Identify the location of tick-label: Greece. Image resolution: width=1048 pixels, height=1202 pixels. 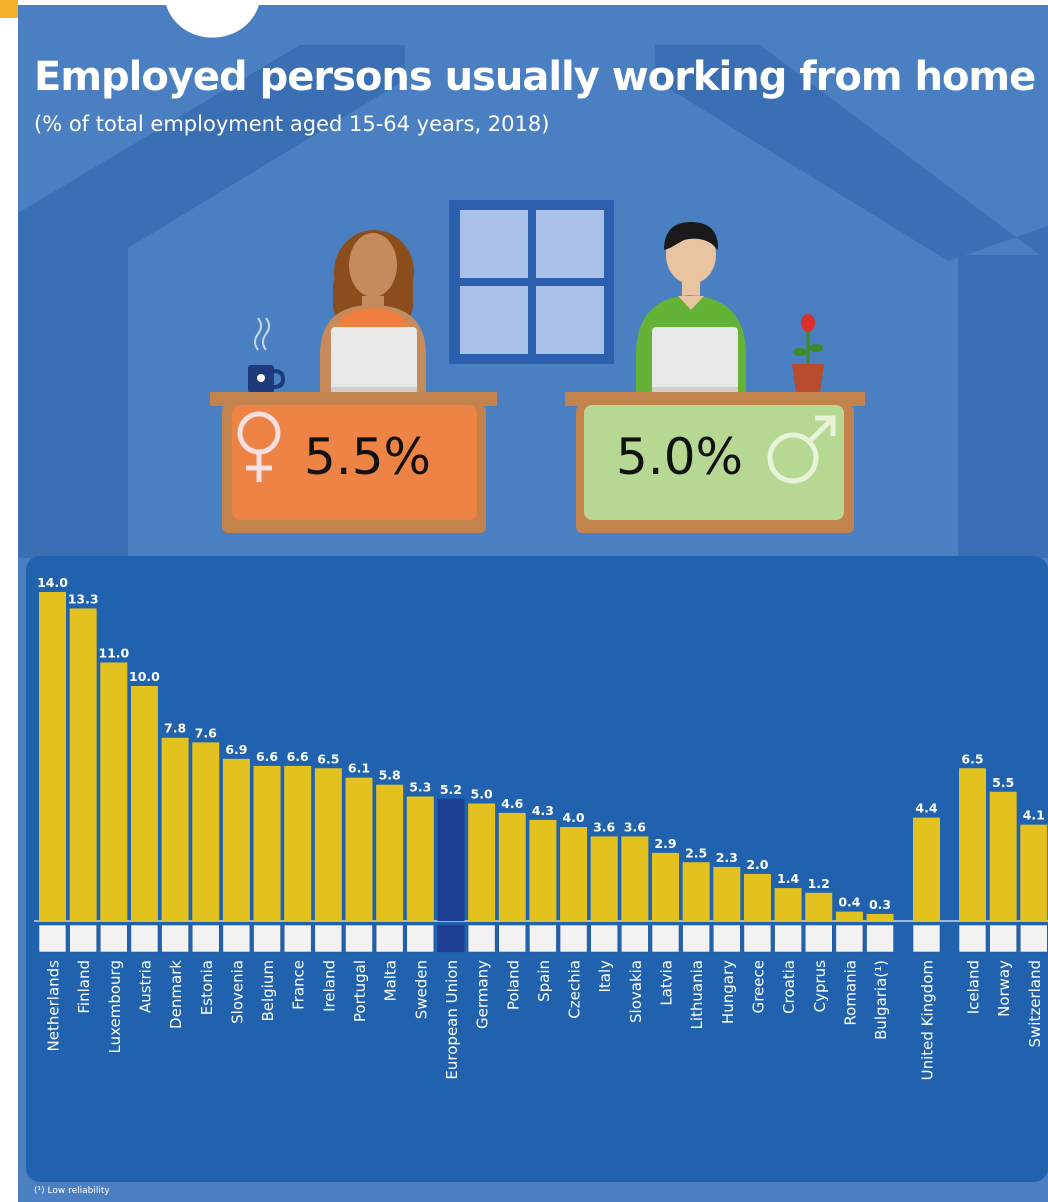
(758, 986).